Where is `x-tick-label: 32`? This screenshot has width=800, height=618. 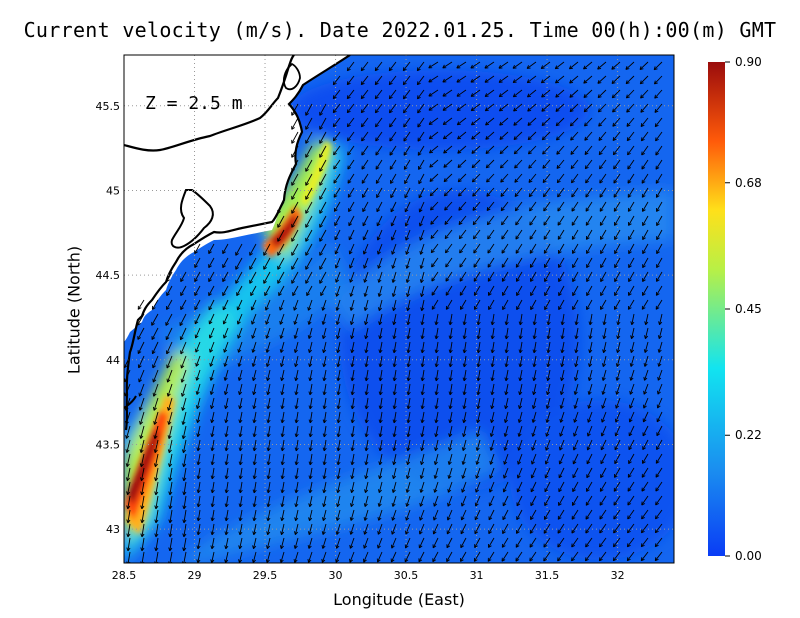 x-tick-label: 32 is located at coordinates (618, 575).